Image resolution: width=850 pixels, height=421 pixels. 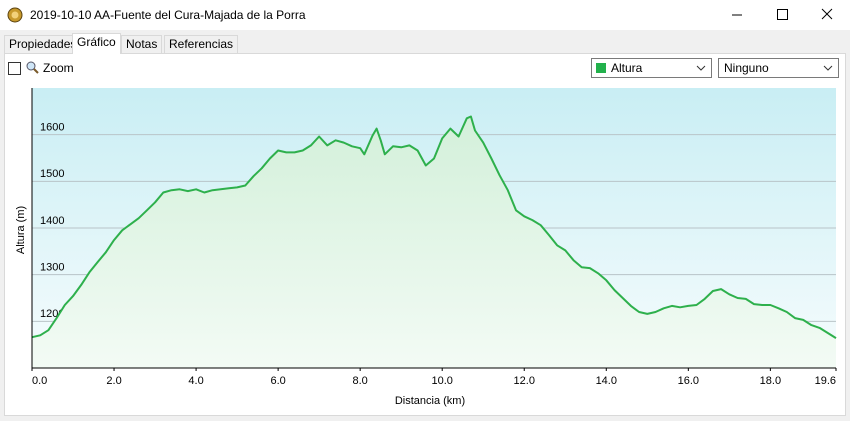 I want to click on tab: Notas, so click(x=142, y=44).